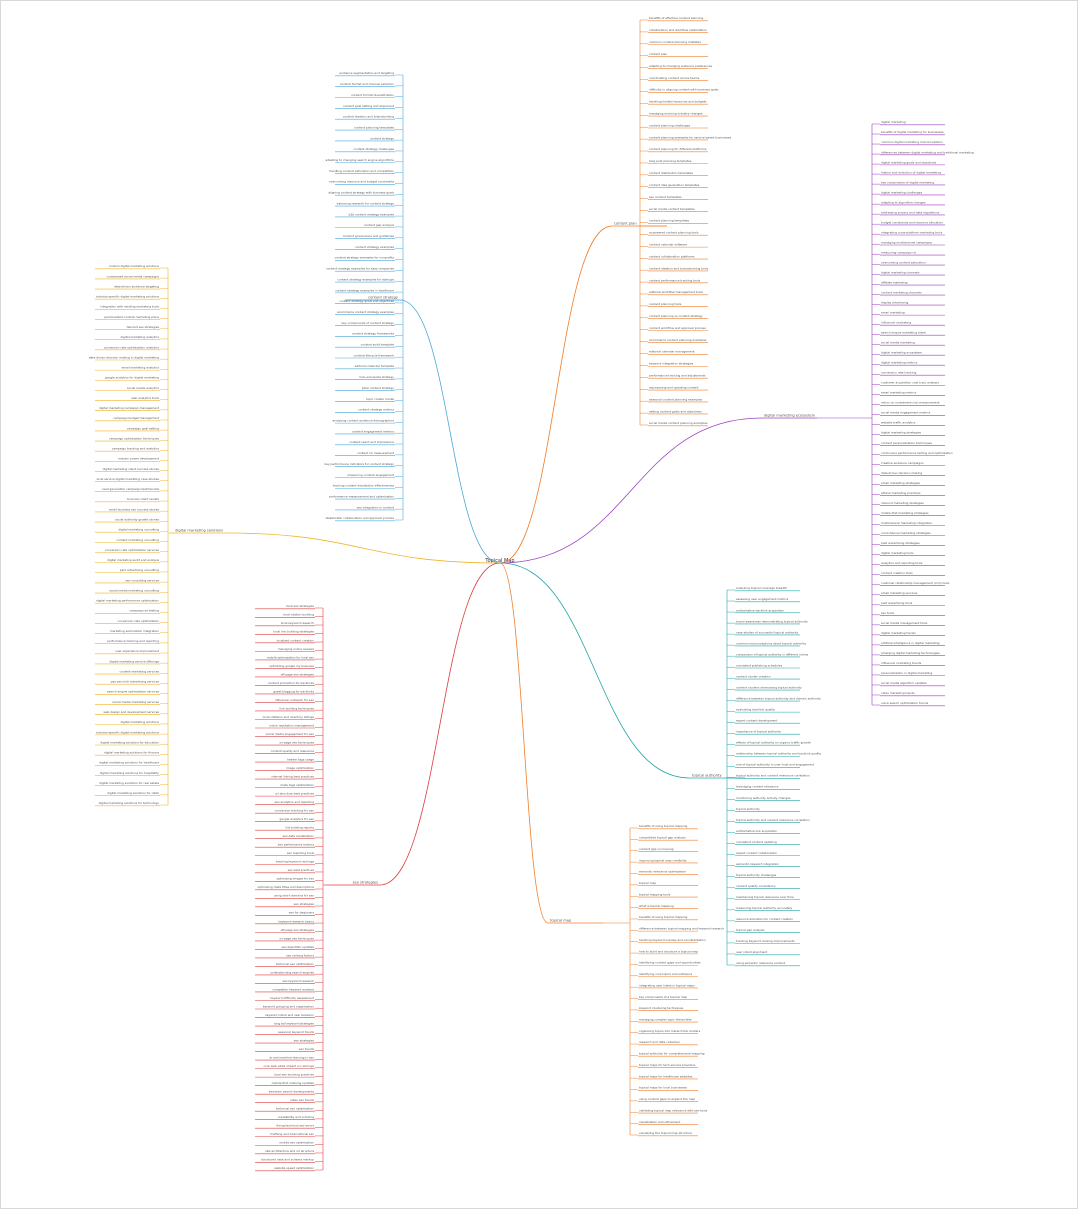 This screenshot has width=1078, height=1209. I want to click on mind-map-leaf: social media content templates, so click(672, 209).